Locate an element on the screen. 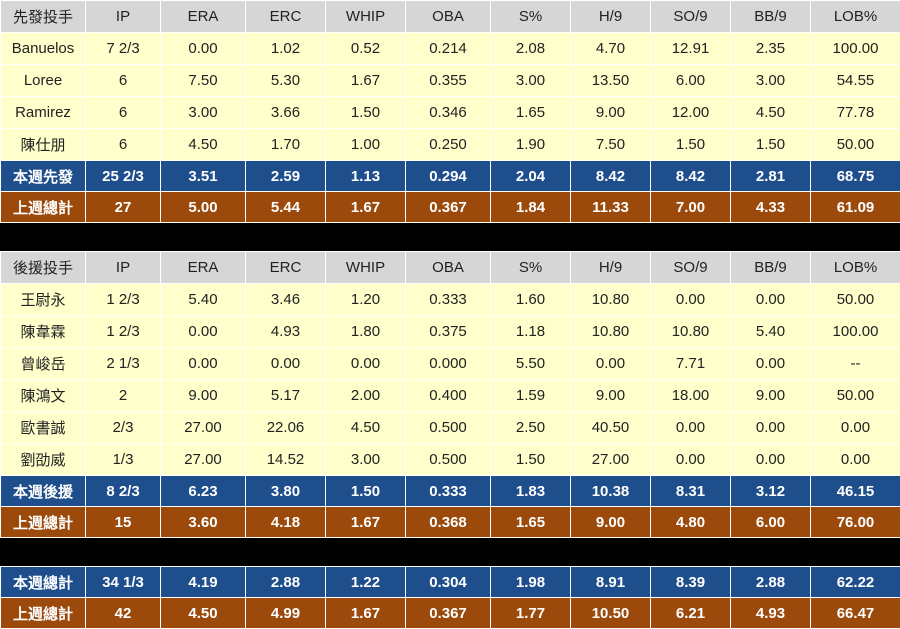 The width and height of the screenshot is (900, 629). stat-cell: 3.51 is located at coordinates (203, 176).